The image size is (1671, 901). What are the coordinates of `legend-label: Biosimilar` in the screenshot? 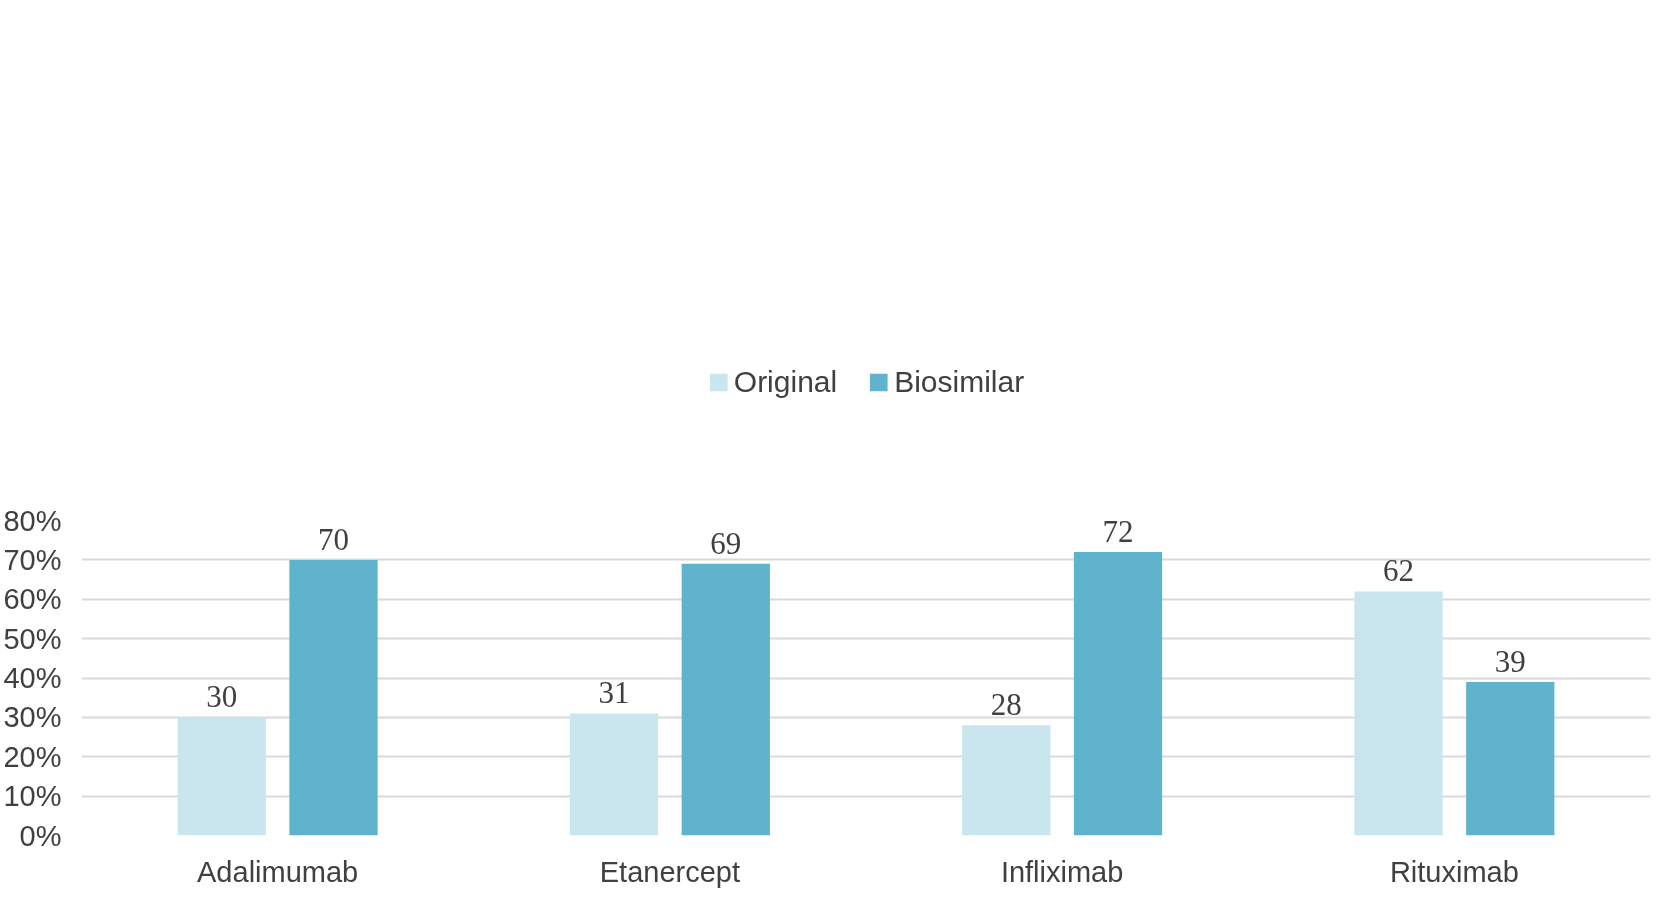 It's located at (959, 381).